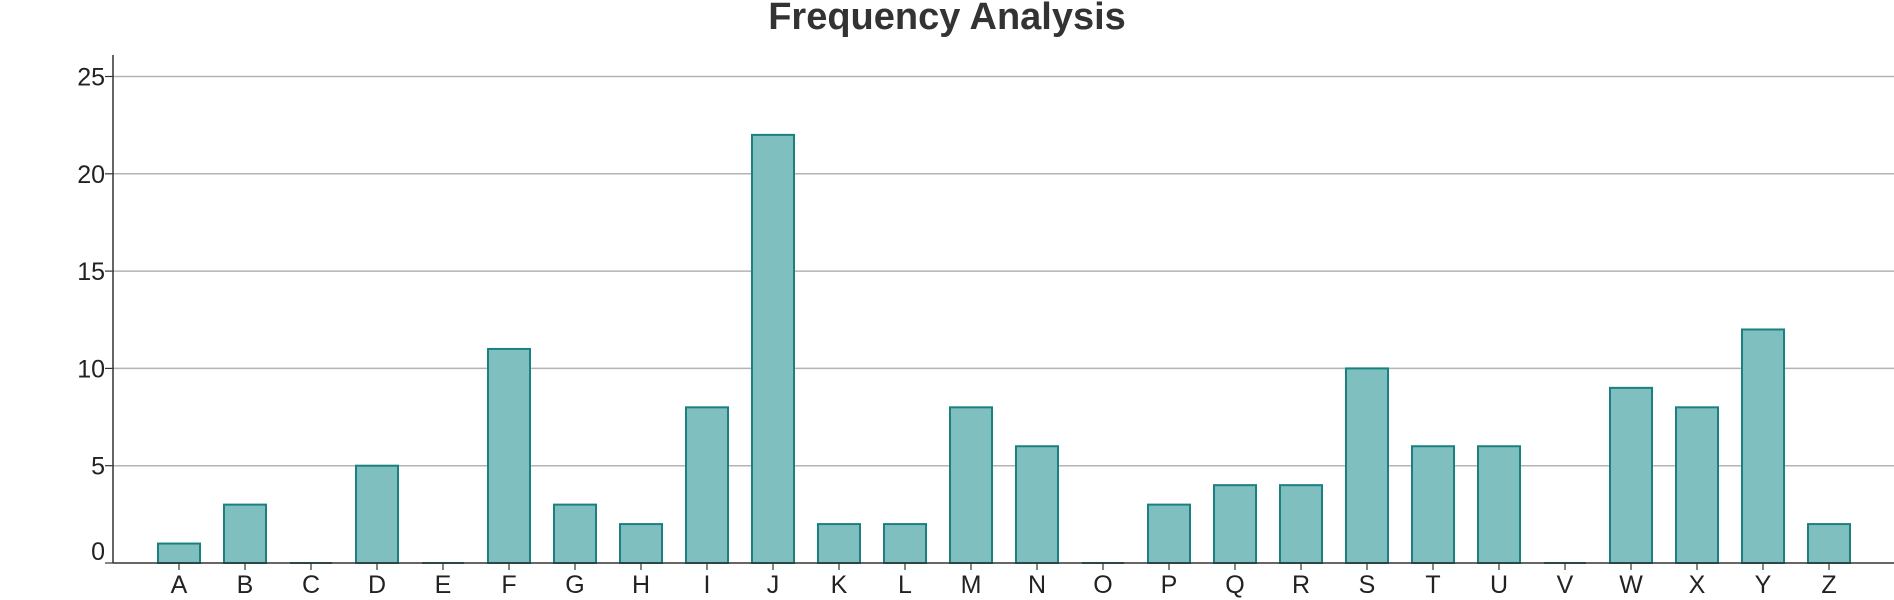  I want to click on x-tick-label-T: T, so click(1432, 585).